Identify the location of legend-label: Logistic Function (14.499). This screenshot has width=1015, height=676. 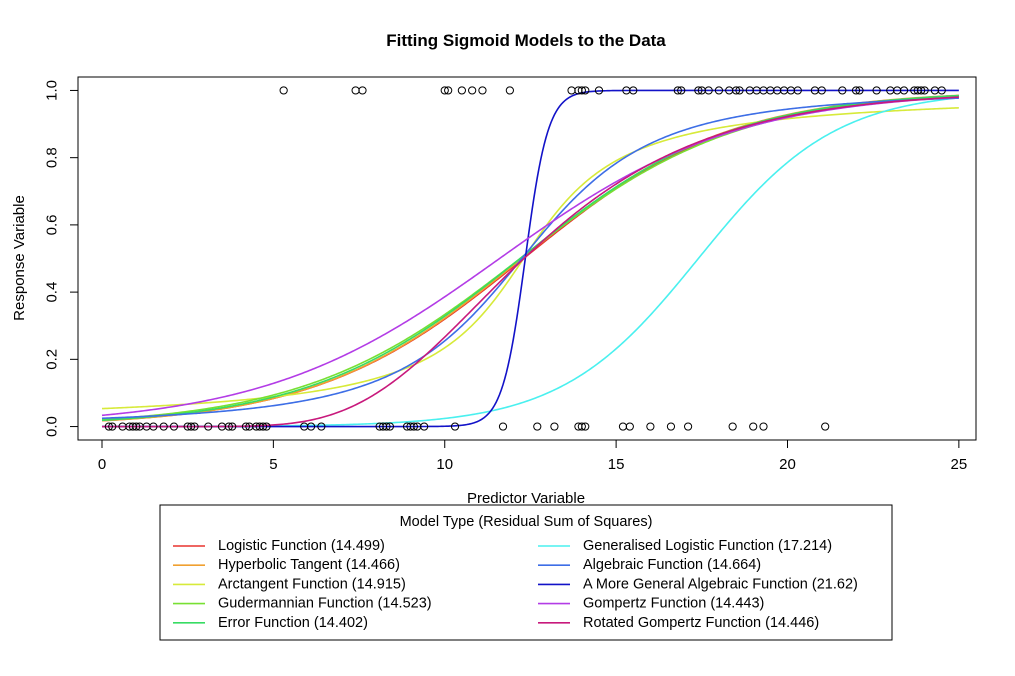
(301, 546).